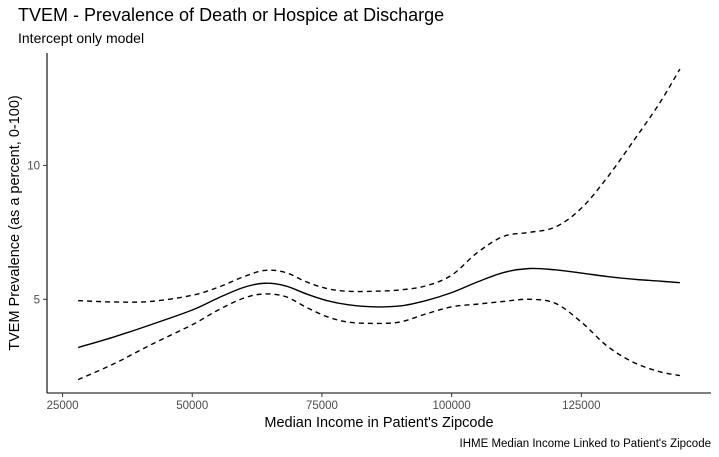 This screenshot has height=457, width=719. Describe the element at coordinates (322, 406) in the screenshot. I see `x-tick-label: 75000` at that location.